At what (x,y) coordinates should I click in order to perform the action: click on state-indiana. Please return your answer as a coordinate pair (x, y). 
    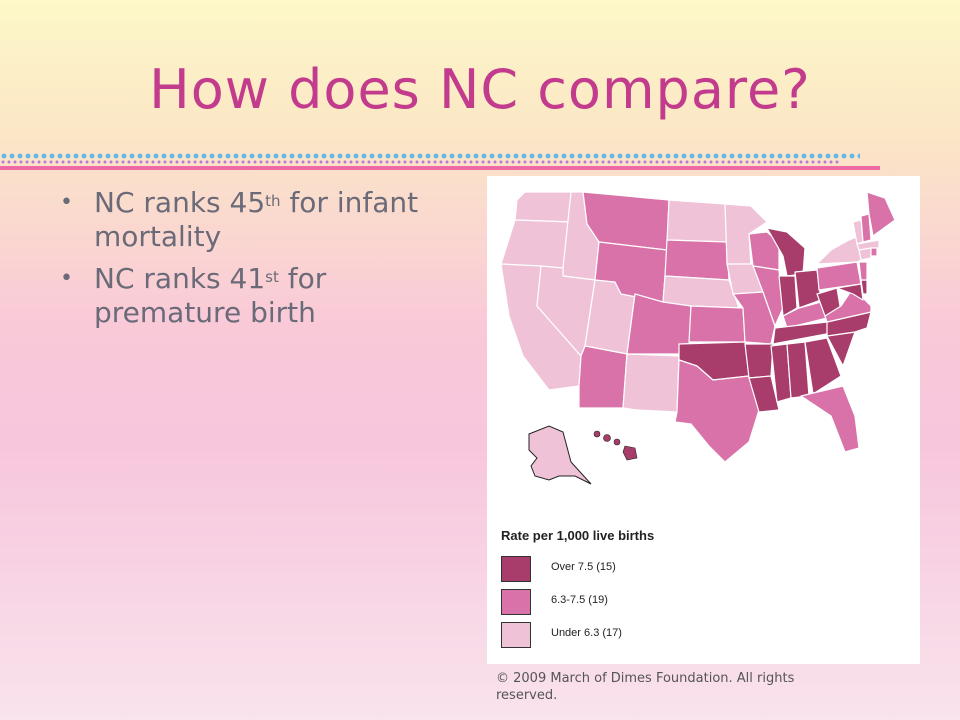
    Looking at the image, I should click on (788, 296).